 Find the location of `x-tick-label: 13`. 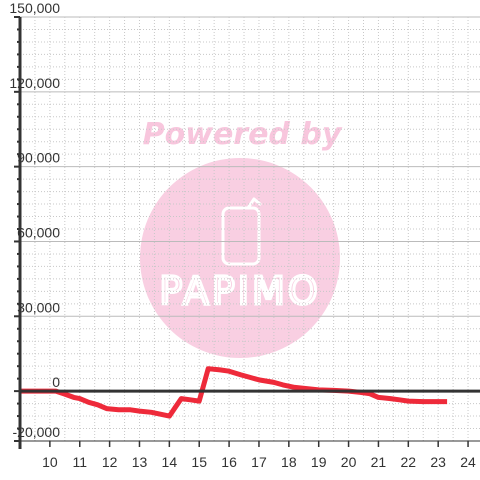

x-tick-label: 13 is located at coordinates (140, 462).